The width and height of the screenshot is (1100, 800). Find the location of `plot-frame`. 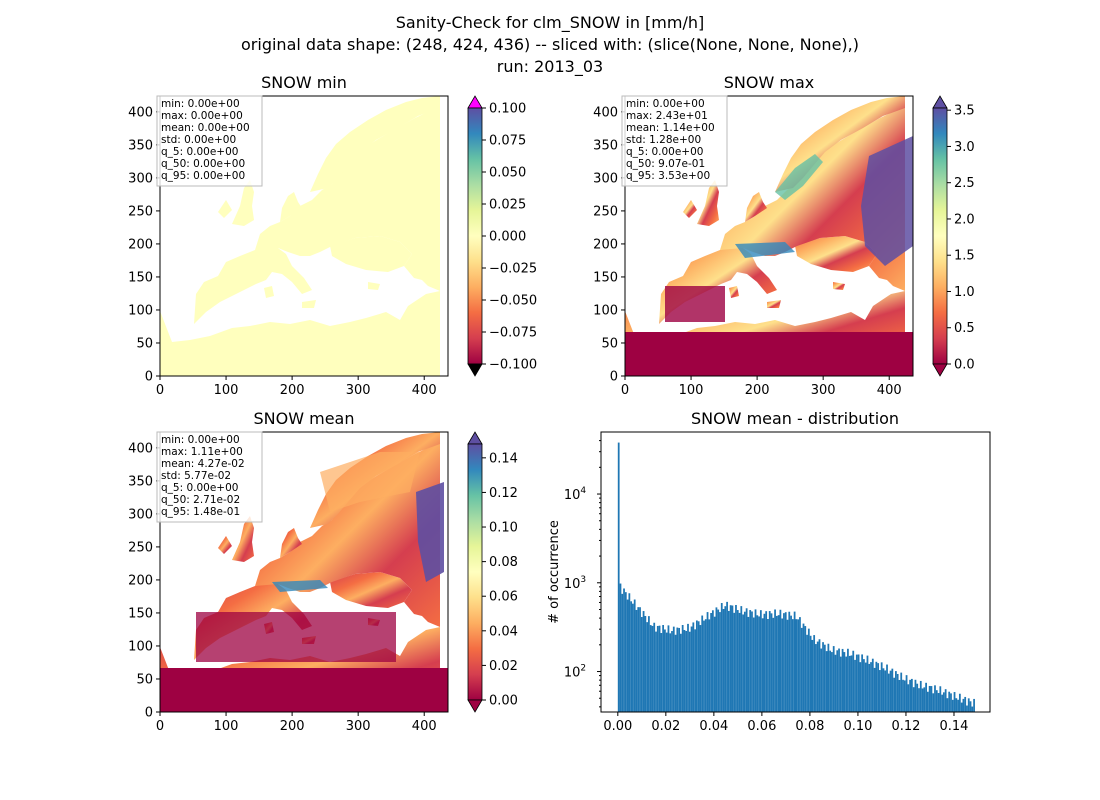

plot-frame is located at coordinates (304, 236).